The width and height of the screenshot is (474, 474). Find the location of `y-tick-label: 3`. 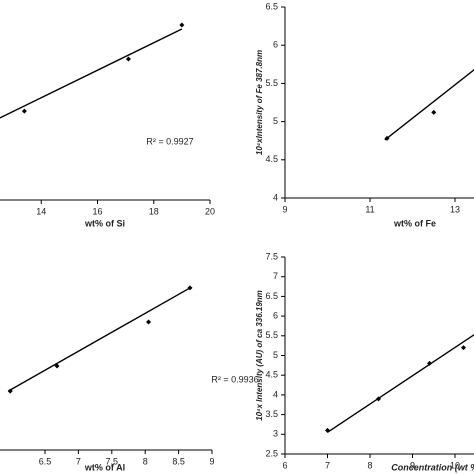

y-tick-label: 3 is located at coordinates (275, 434).